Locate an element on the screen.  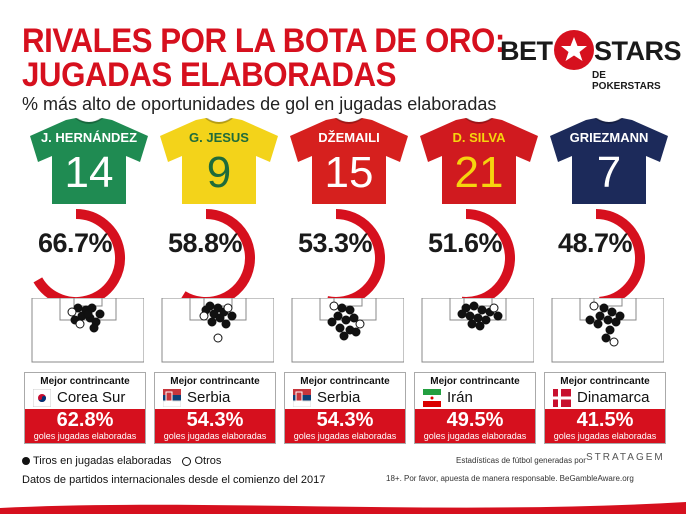
legend: Tiros en jugadas elaboradas Otros is located at coordinates (121, 461).